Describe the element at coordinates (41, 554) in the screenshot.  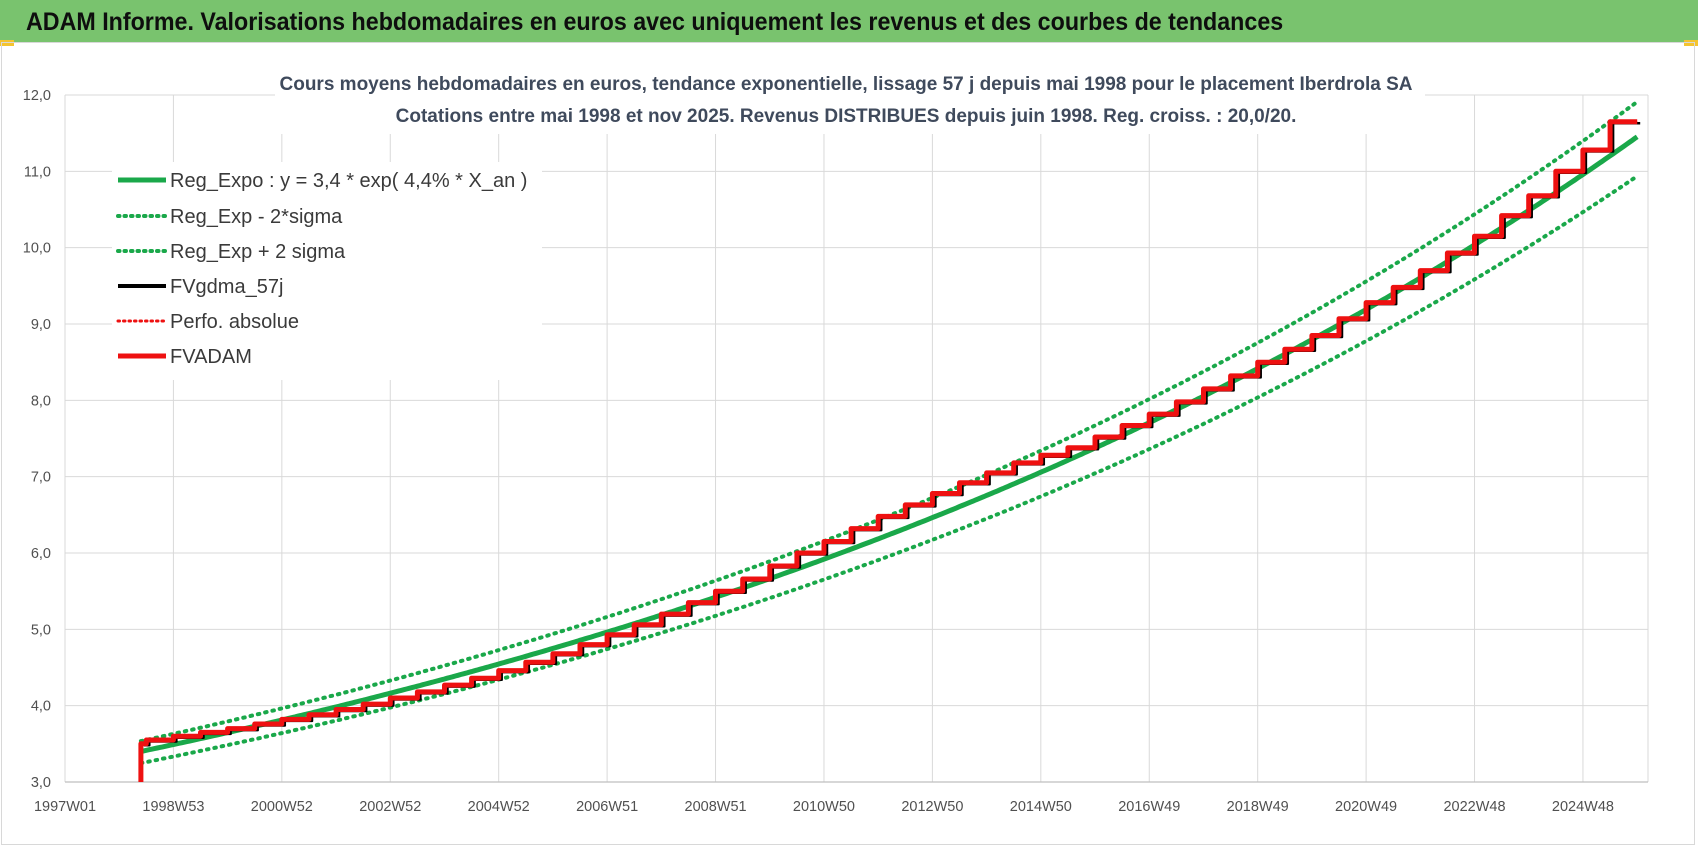
I see `y-tick-label: 6,0` at that location.